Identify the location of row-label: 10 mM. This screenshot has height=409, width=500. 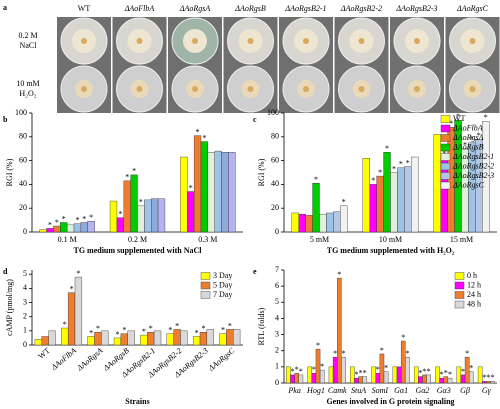
(27, 83).